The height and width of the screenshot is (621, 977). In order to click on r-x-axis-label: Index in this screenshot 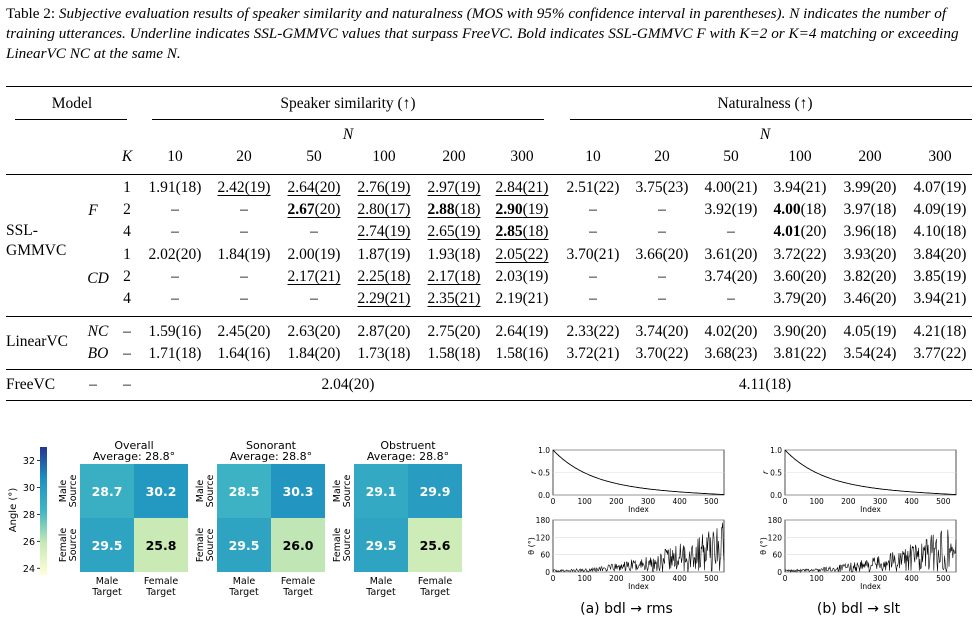, I will do `click(638, 509)`.